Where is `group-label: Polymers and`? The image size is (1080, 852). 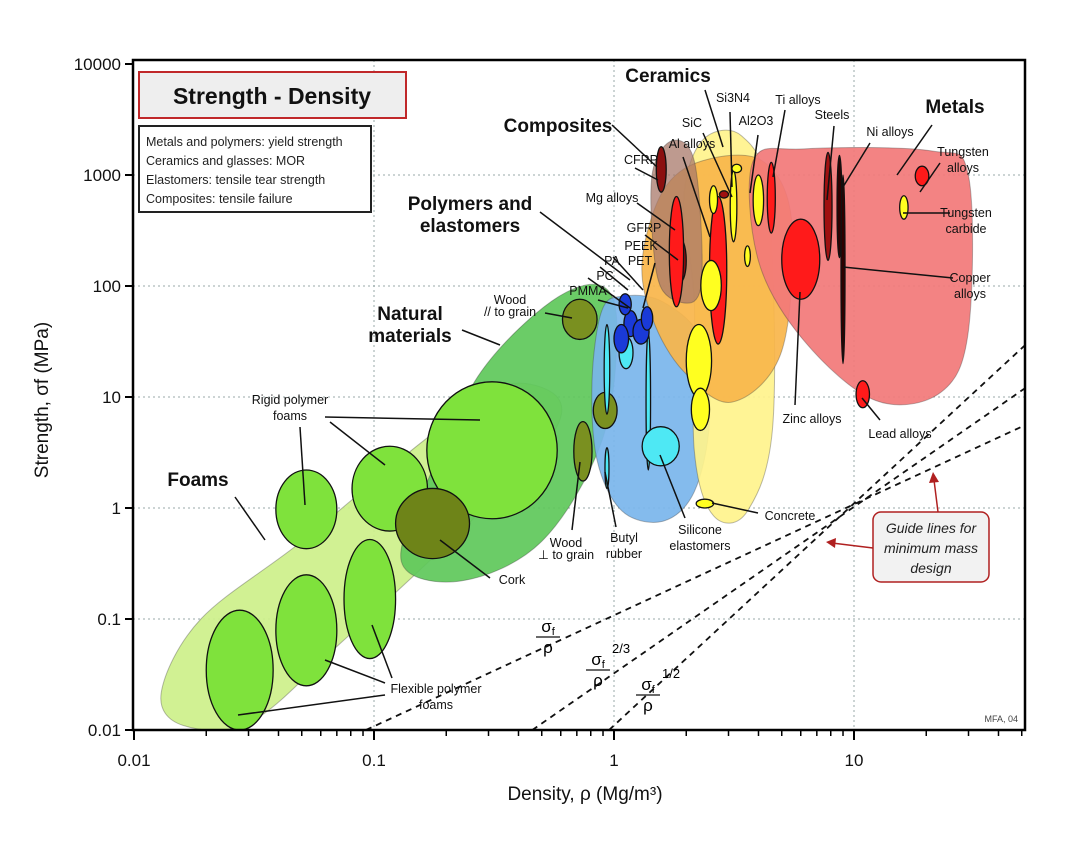
group-label: Polymers and is located at coordinates (470, 204).